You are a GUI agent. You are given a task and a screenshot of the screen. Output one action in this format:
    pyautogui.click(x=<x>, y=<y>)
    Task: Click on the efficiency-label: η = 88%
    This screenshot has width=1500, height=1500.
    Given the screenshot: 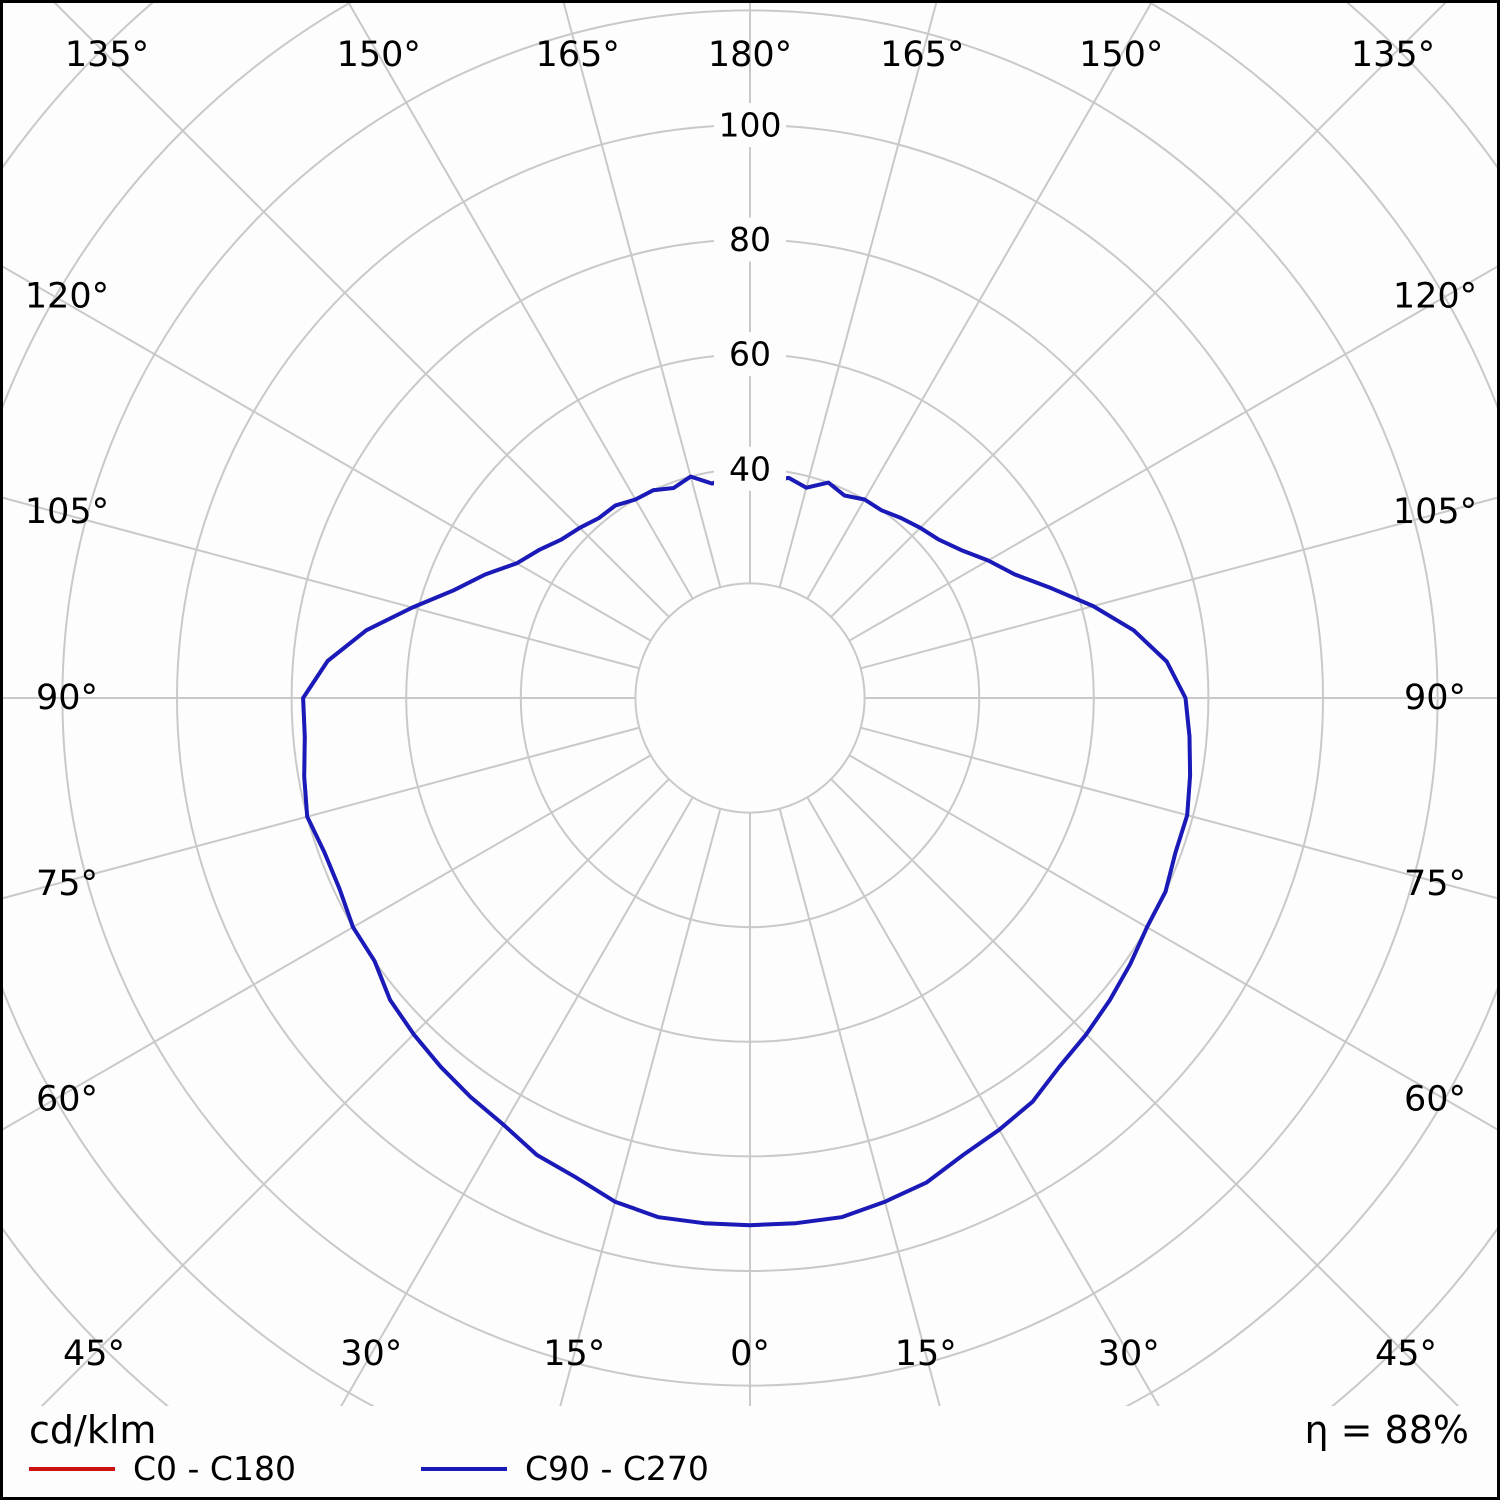 What is the action you would take?
    pyautogui.click(x=1386, y=1430)
    